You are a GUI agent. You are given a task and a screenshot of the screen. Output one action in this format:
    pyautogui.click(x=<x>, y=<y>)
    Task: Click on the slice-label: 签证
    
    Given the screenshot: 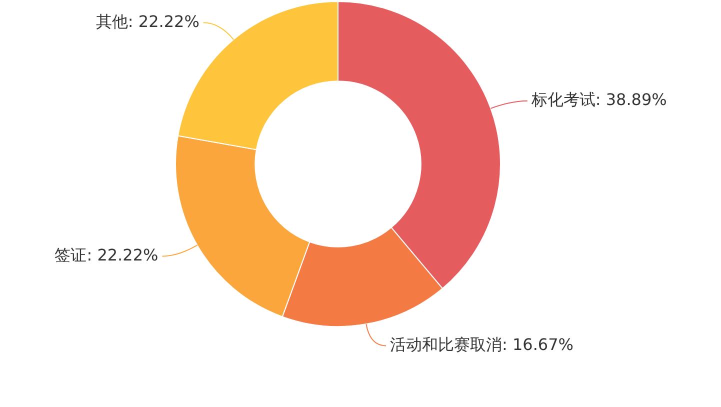 What is the action you would take?
    pyautogui.click(x=70, y=254)
    